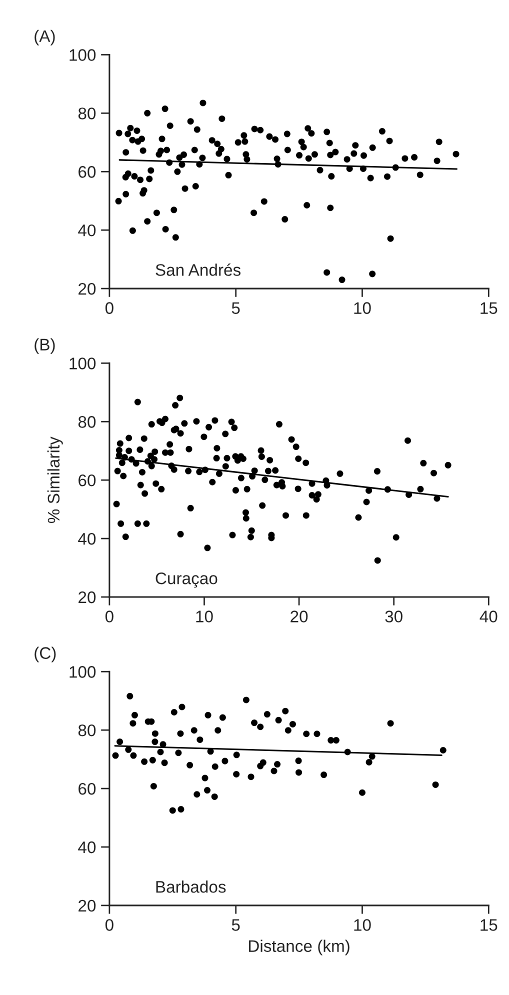 This screenshot has width=509, height=995. What do you see at coordinates (191, 886) in the screenshot?
I see `annotation: Barbados` at bounding box center [191, 886].